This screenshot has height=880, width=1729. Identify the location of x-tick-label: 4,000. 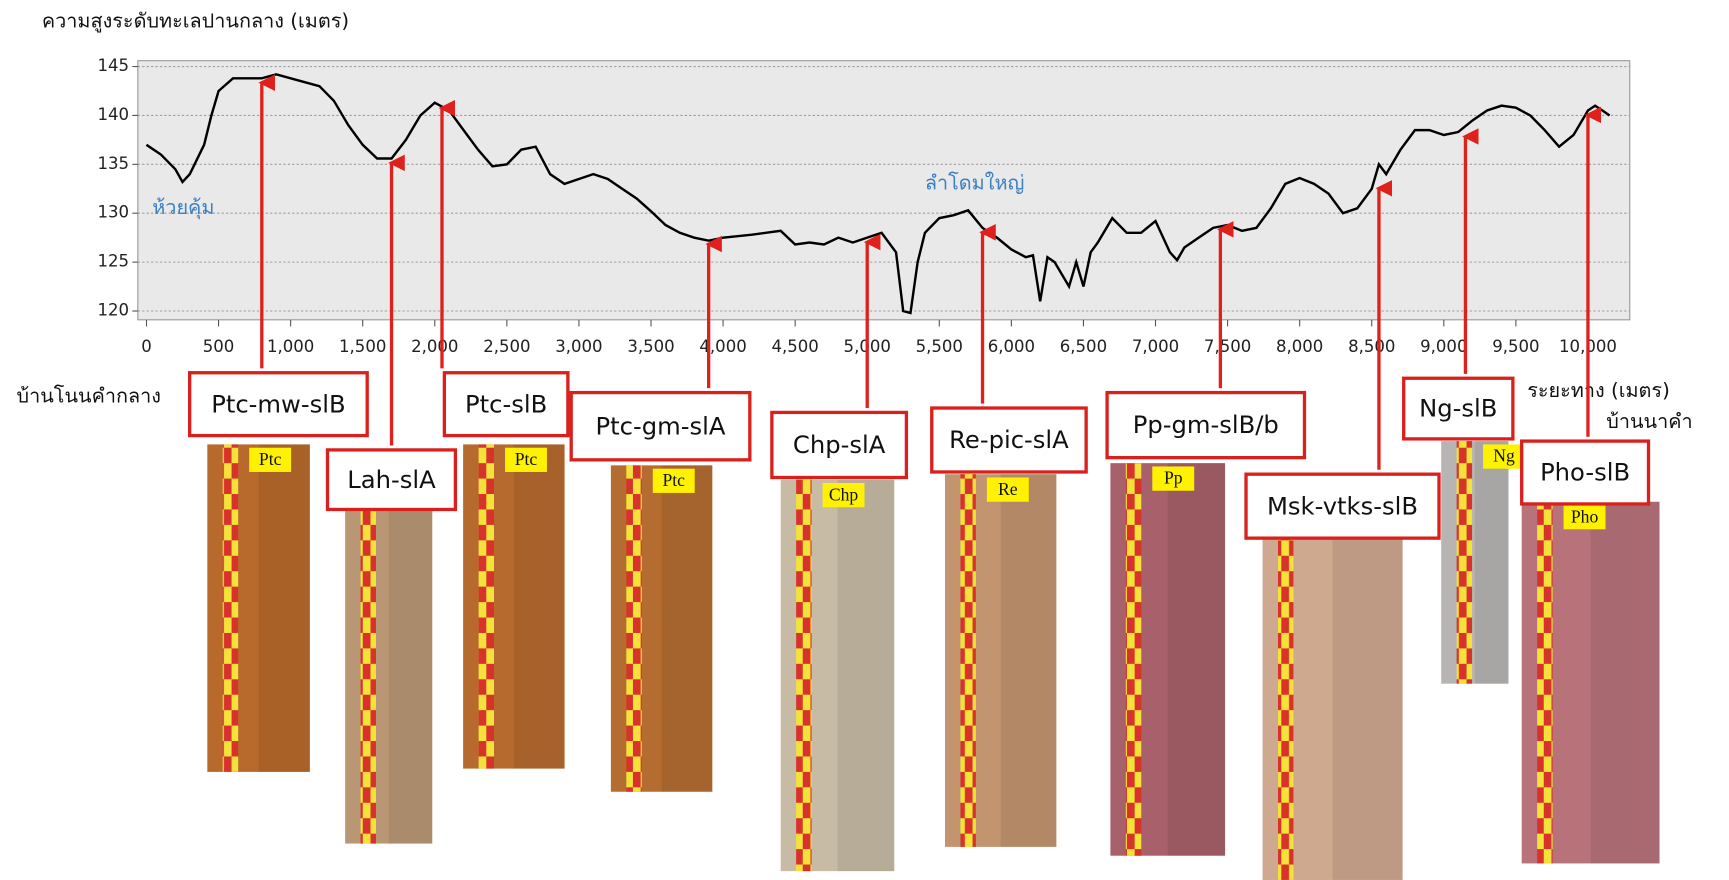
(722, 346).